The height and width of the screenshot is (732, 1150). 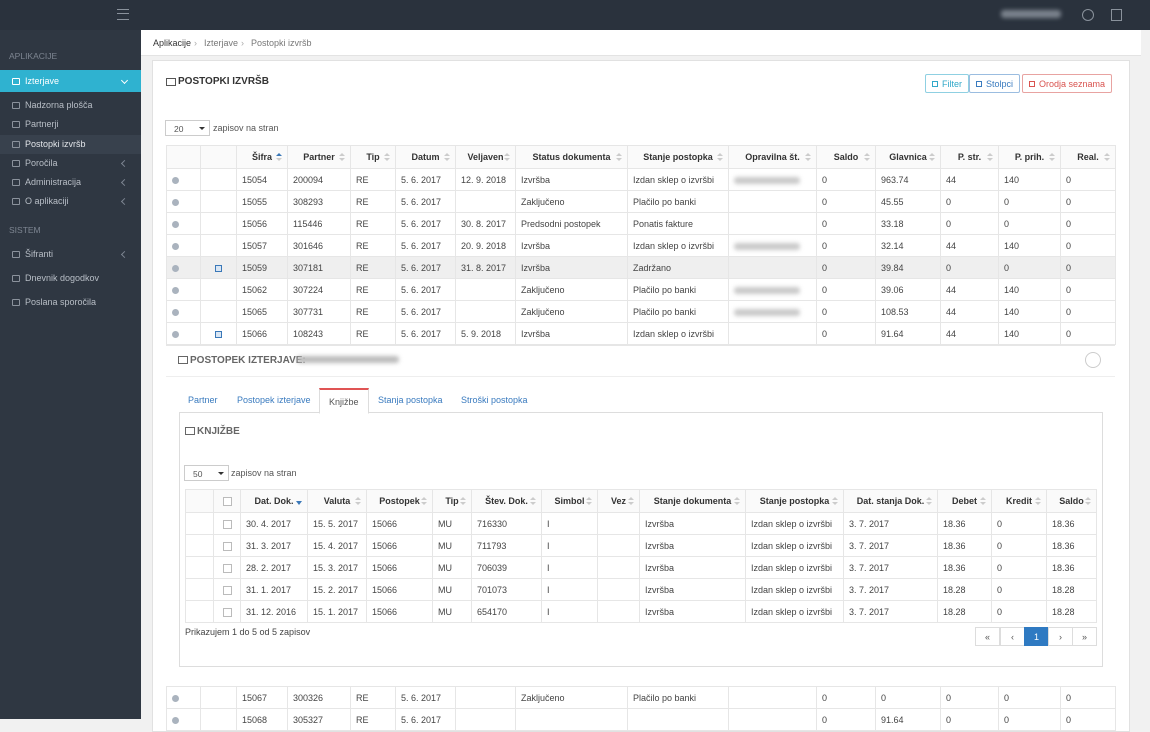 I want to click on header-cell: Valuta, so click(x=337, y=501).